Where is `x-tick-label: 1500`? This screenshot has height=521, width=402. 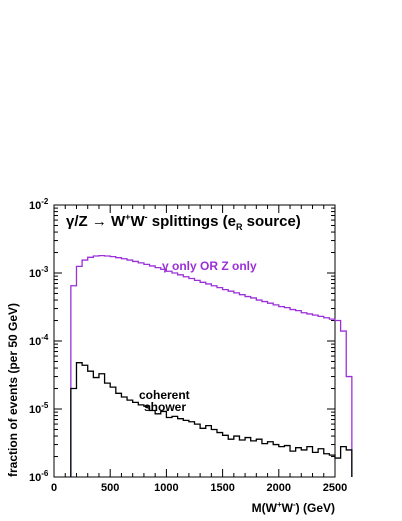 x-tick-label: 1500 is located at coordinates (222, 488).